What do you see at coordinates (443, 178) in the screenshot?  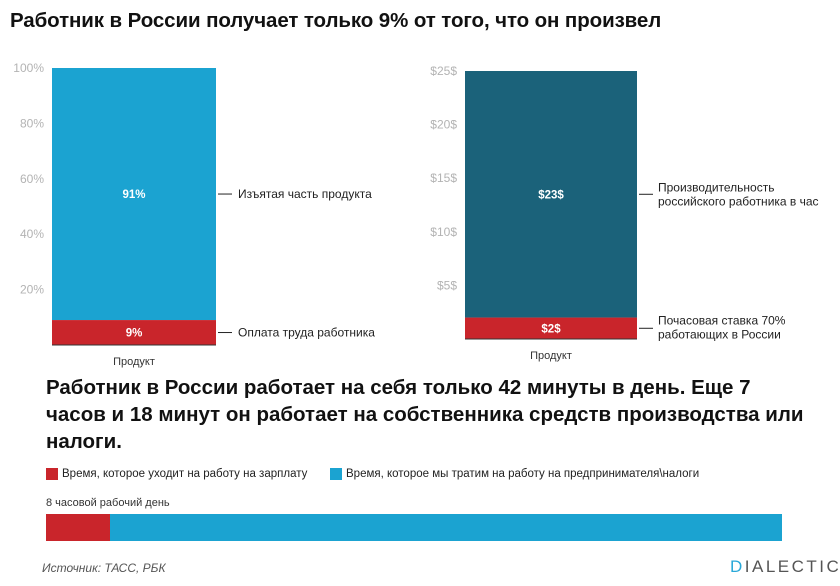 I see `y-tick-label: $15$` at bounding box center [443, 178].